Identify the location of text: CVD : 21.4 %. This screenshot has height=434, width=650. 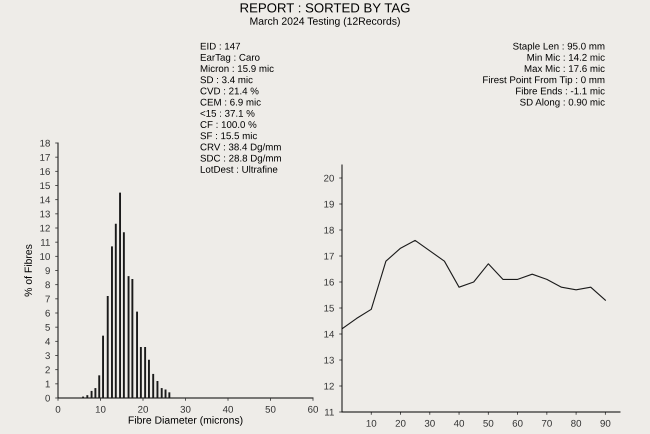
(229, 91).